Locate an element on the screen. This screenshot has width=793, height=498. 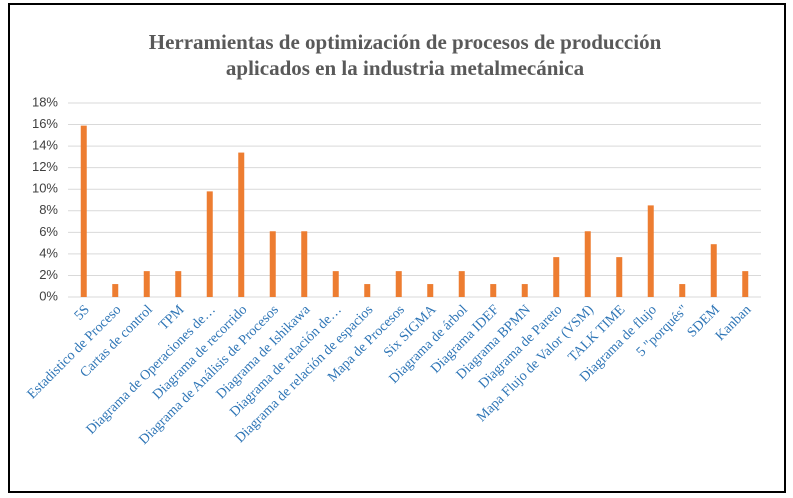
y-tick-label: 10% is located at coordinates (45, 188).